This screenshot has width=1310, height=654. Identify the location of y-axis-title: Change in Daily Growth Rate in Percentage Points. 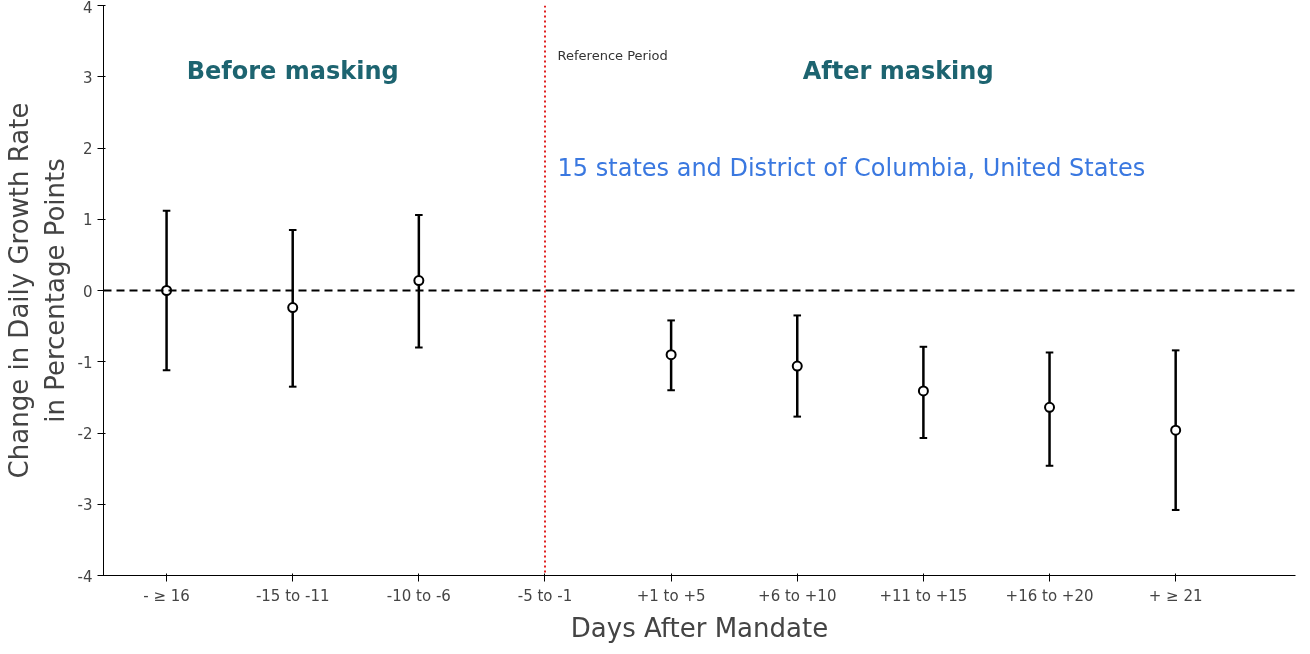
(36, 290).